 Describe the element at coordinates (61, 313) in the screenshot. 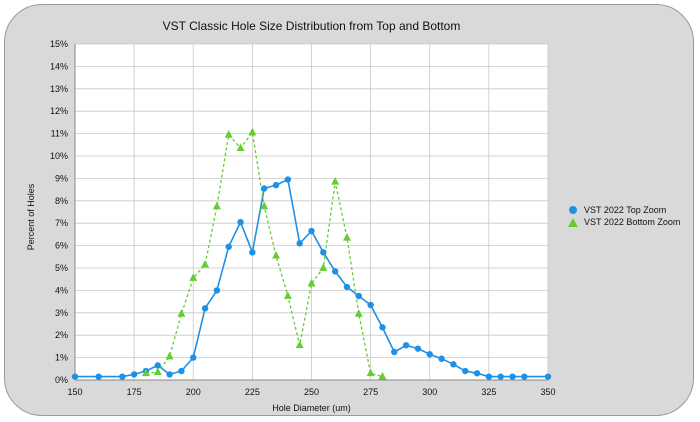

I see `y-tick-label: 3%` at that location.